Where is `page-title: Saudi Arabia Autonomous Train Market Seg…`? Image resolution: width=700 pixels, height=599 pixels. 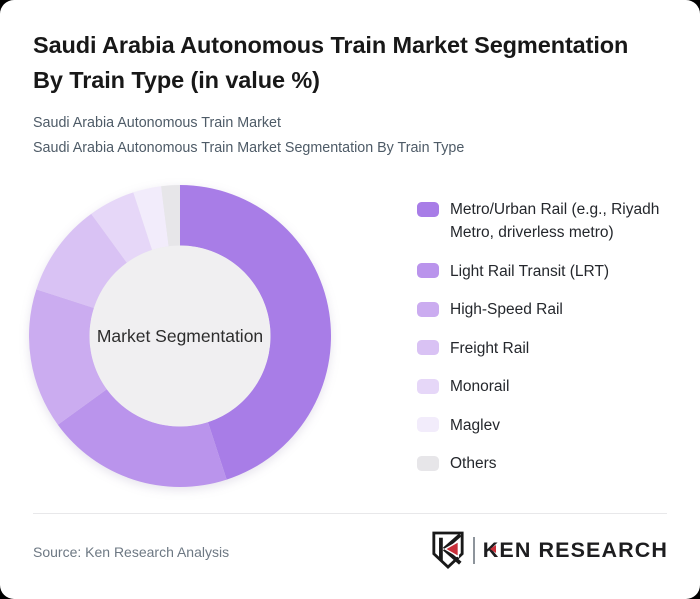 page-title: Saudi Arabia Autonomous Train Market Seg… is located at coordinates (358, 62).